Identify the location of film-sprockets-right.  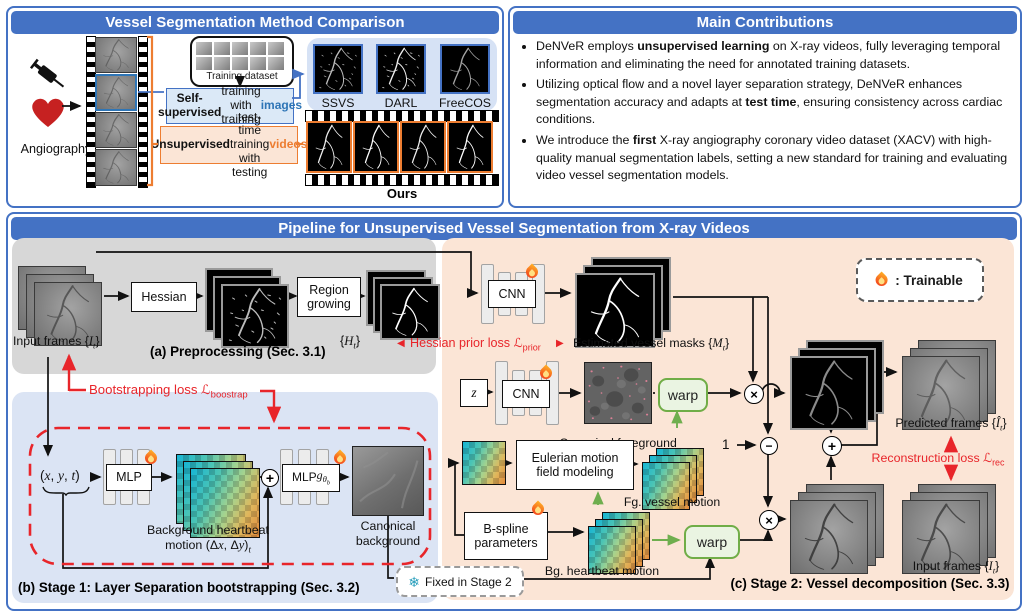
(143, 112).